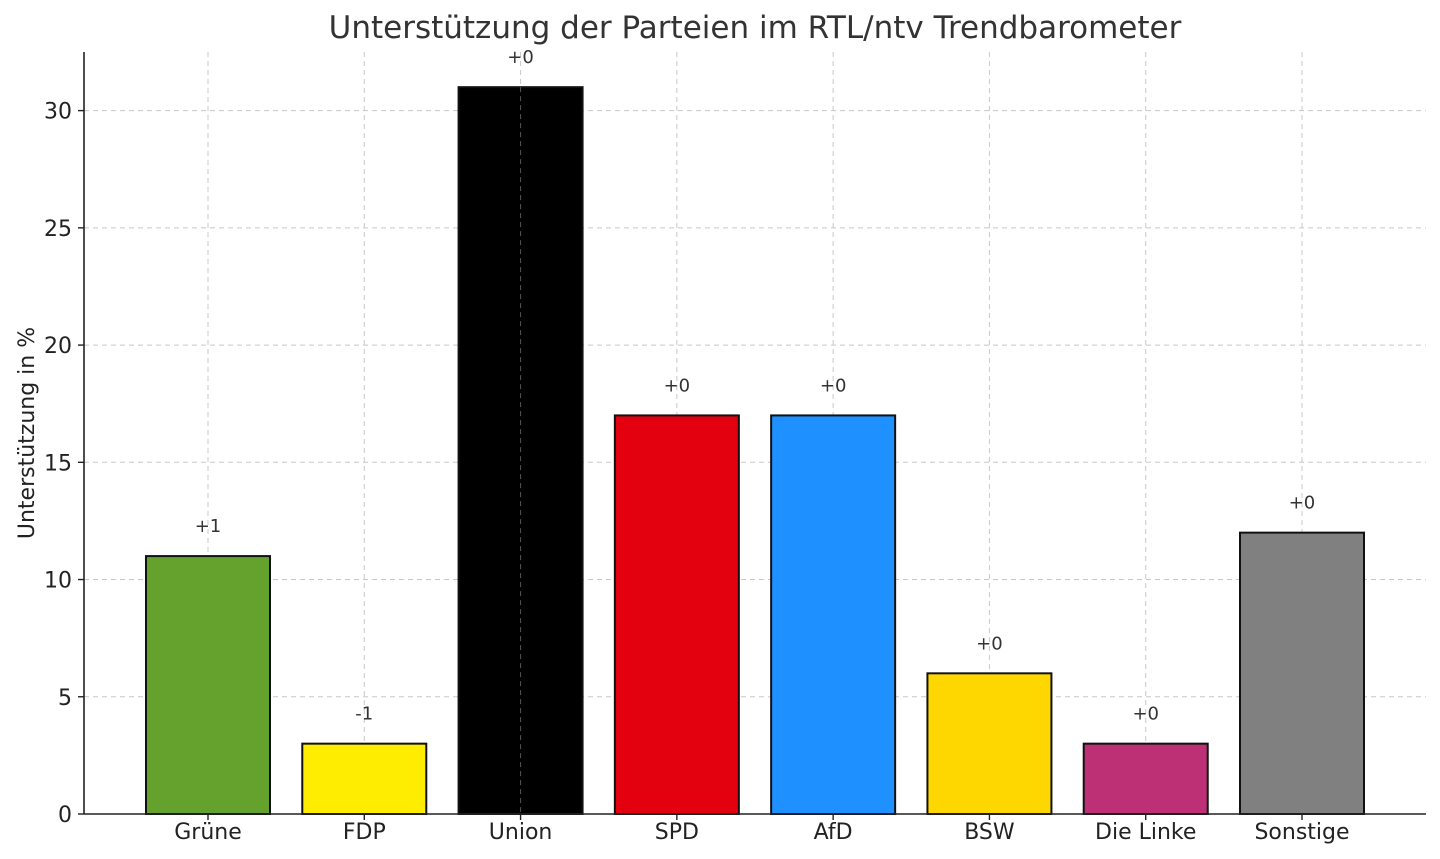  What do you see at coordinates (208, 685) in the screenshot?
I see `bar-grüne` at bounding box center [208, 685].